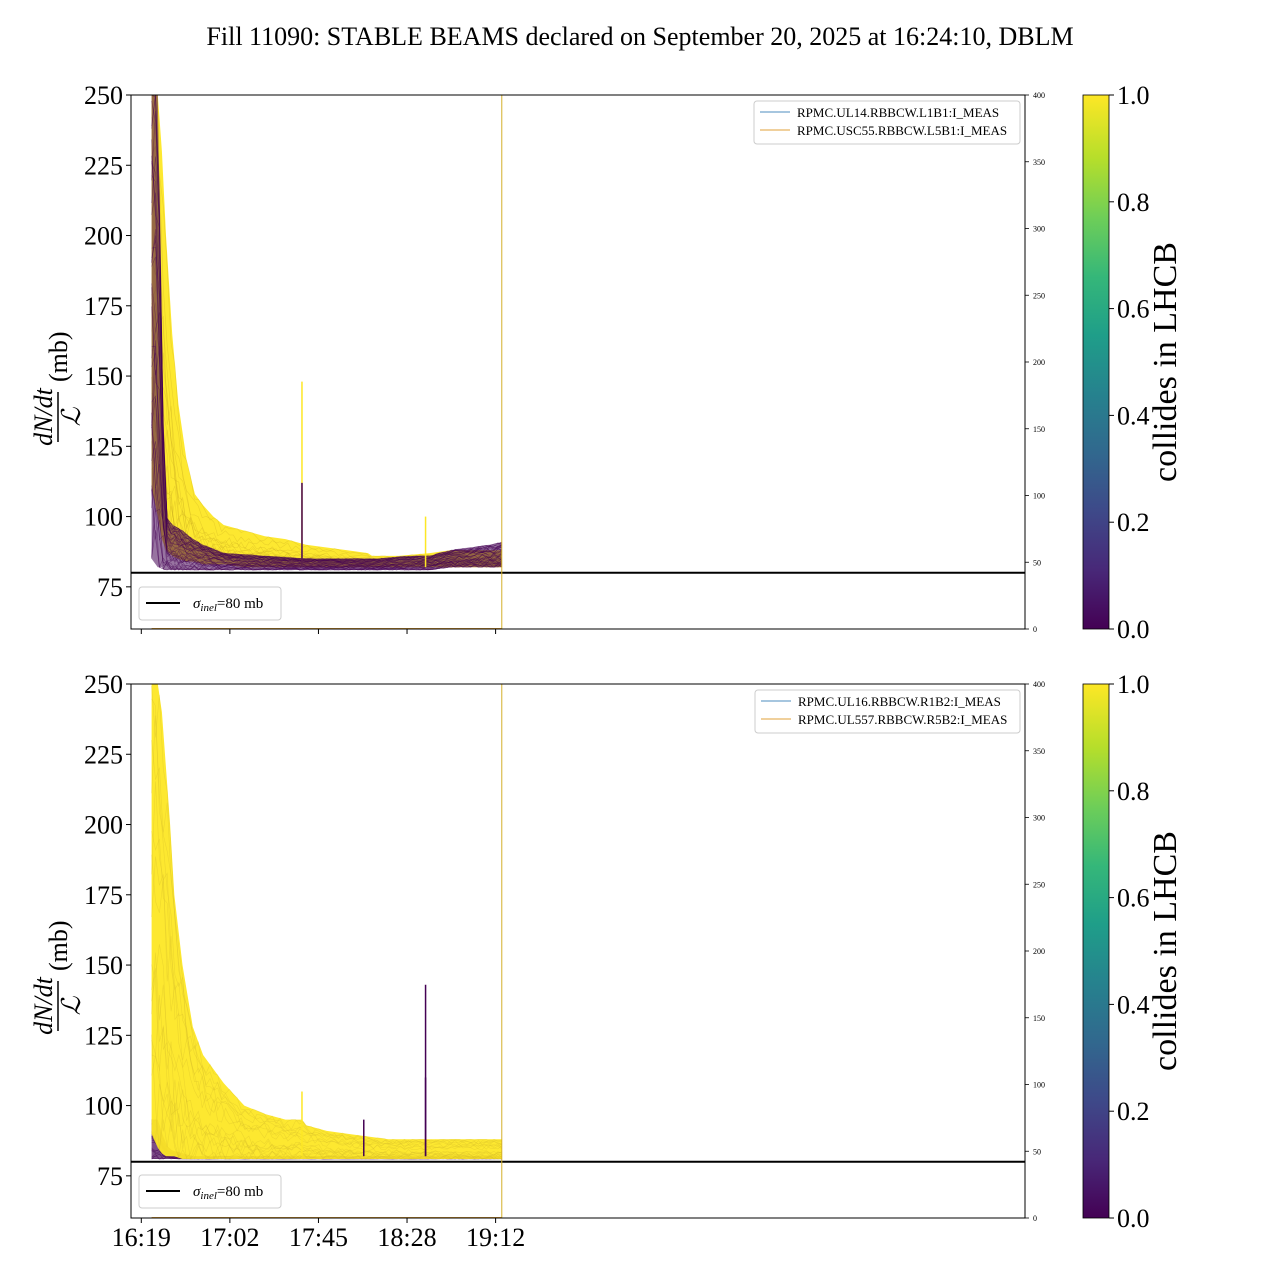  I want to click on colliding-band, so click(326, 331).